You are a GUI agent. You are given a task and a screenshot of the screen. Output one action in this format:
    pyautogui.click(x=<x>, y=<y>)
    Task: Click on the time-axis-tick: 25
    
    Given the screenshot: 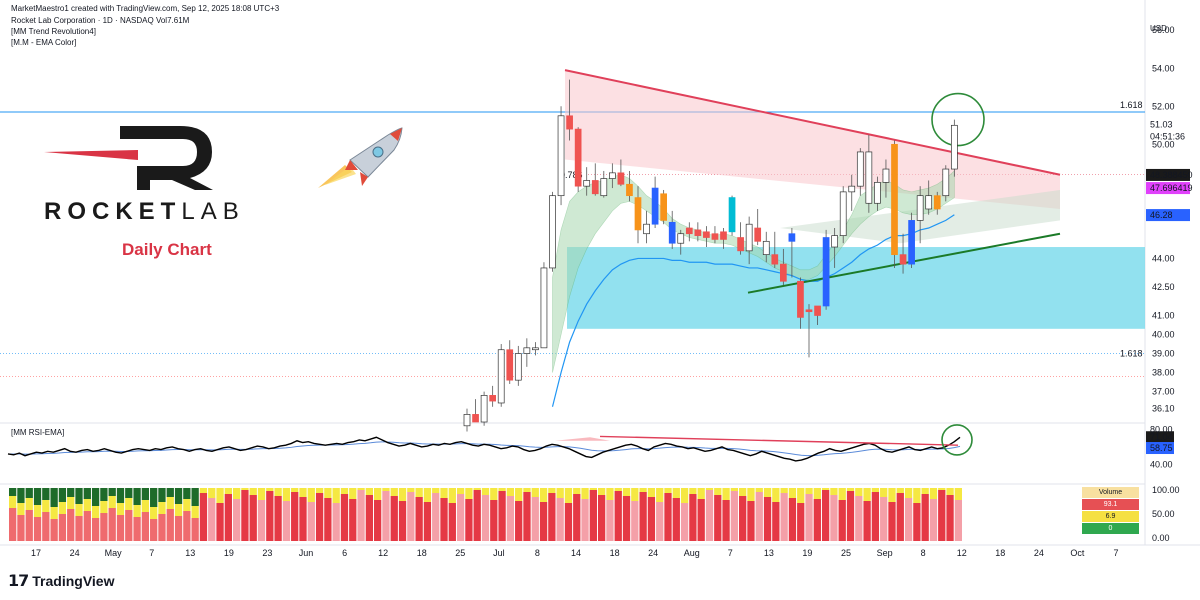 What is the action you would take?
    pyautogui.click(x=460, y=553)
    